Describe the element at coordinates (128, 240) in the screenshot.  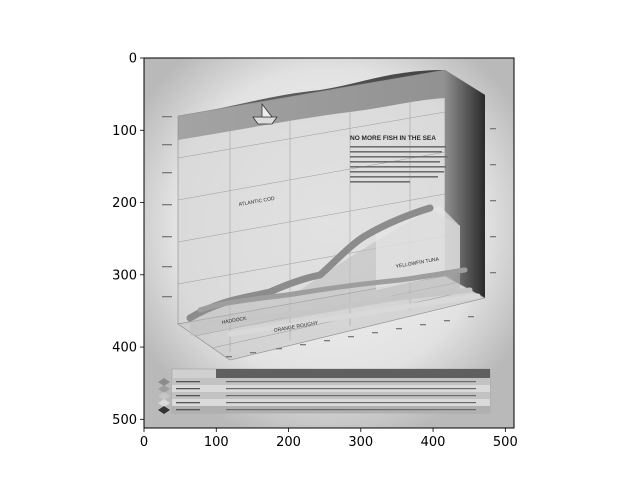
I see `y-axis: 0 100 200 300 400 500` at that location.